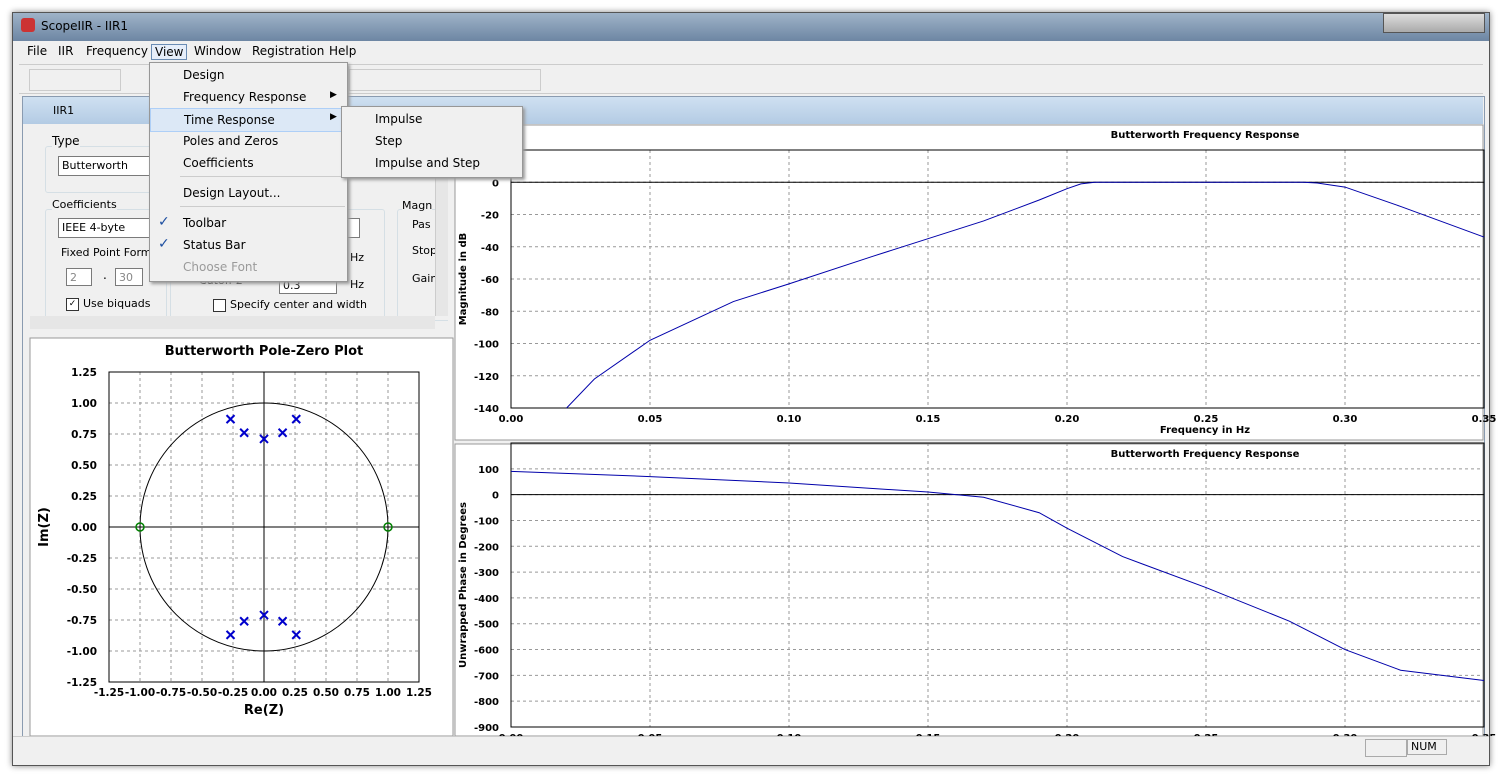  Describe the element at coordinates (486, 377) in the screenshot. I see `y-tick-label: -120` at that location.